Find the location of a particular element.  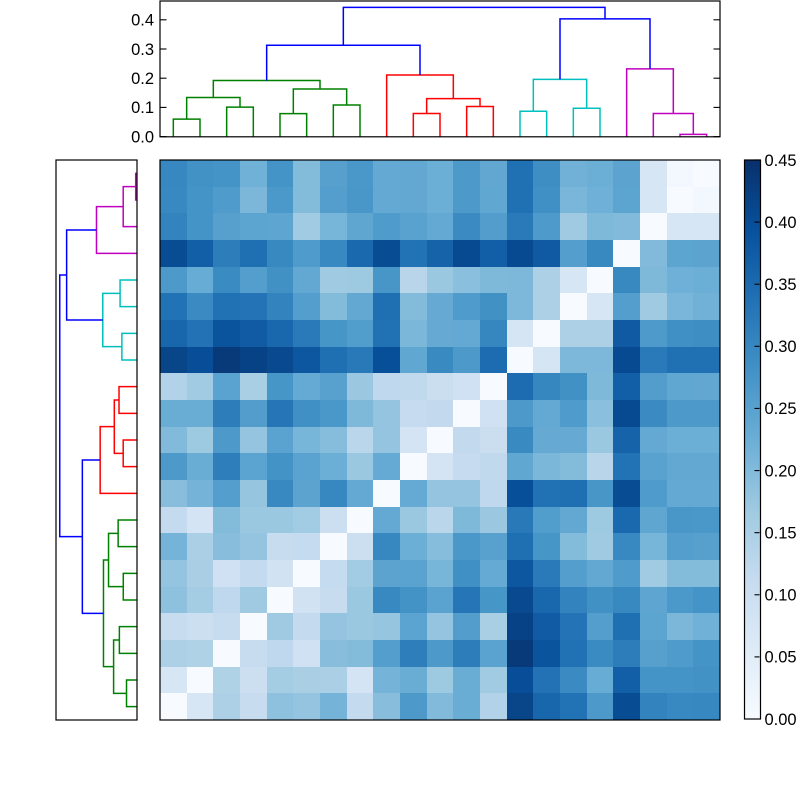

svg-text: 0.00 is located at coordinates (781, 720).